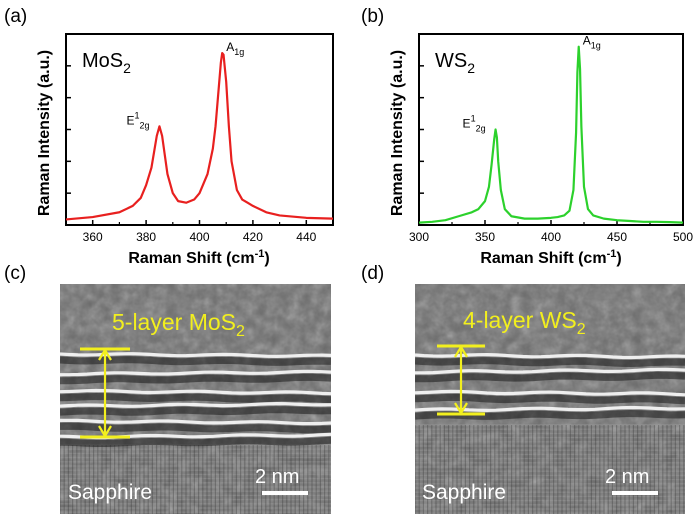  What do you see at coordinates (15, 273) in the screenshot?
I see `panel-letter-c: (c)` at bounding box center [15, 273].